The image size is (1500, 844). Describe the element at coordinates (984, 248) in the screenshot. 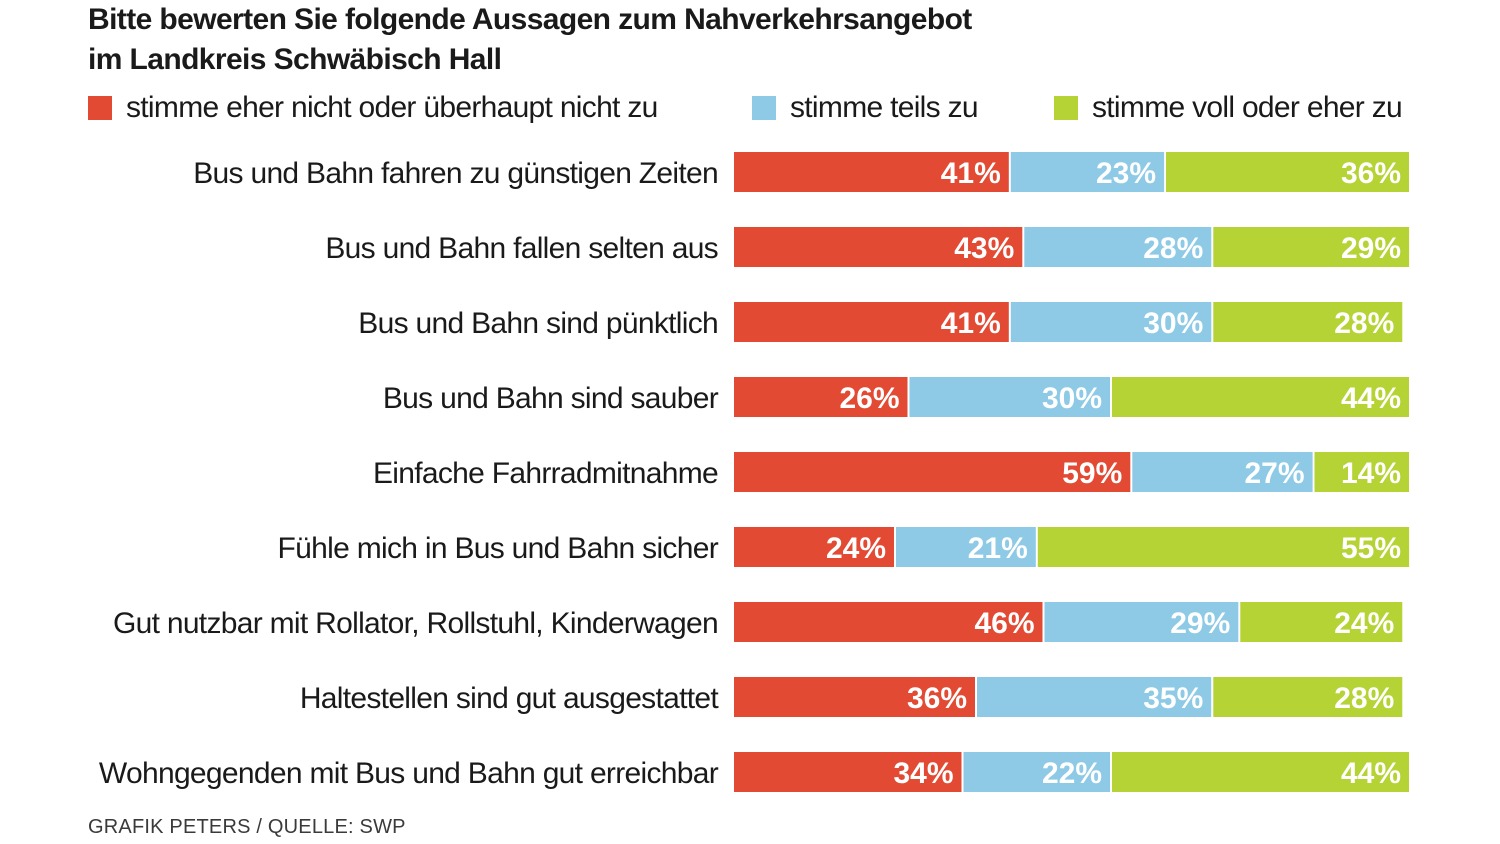

I see `data-label-disagree: 43%` at that location.